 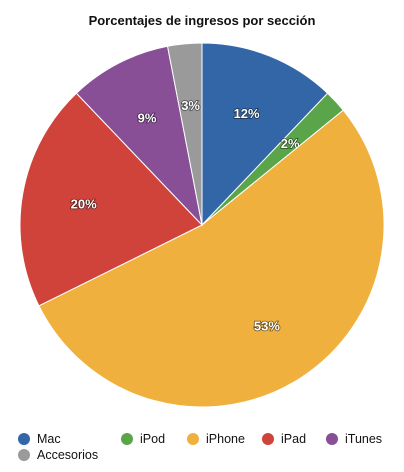 I want to click on legend-label-ipod: iPod, so click(x=153, y=439).